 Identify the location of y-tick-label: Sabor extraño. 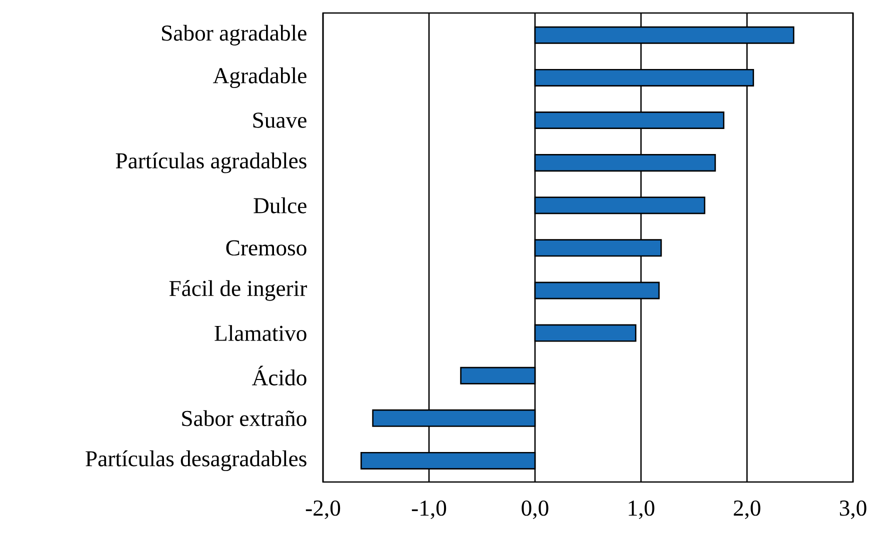
(244, 418).